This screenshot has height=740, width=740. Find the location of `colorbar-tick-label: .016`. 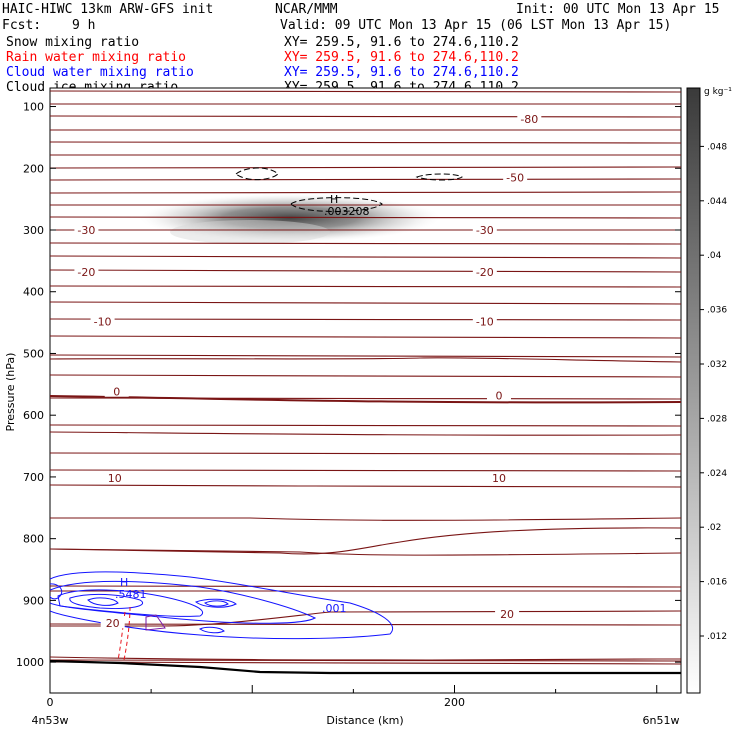

colorbar-tick-label: .016 is located at coordinates (717, 583).